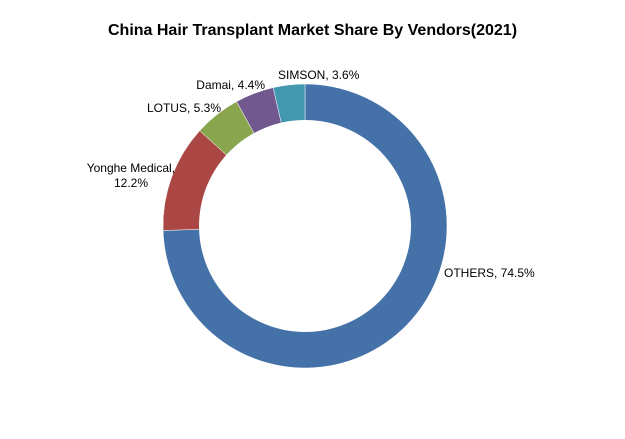  I want to click on label-damai: Damai, 4.4%, so click(230, 85).